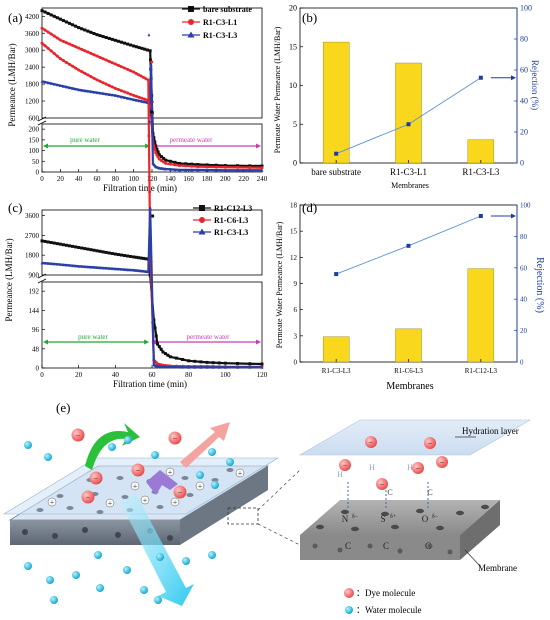  I want to click on interaction-arrow, so click(162, 482).